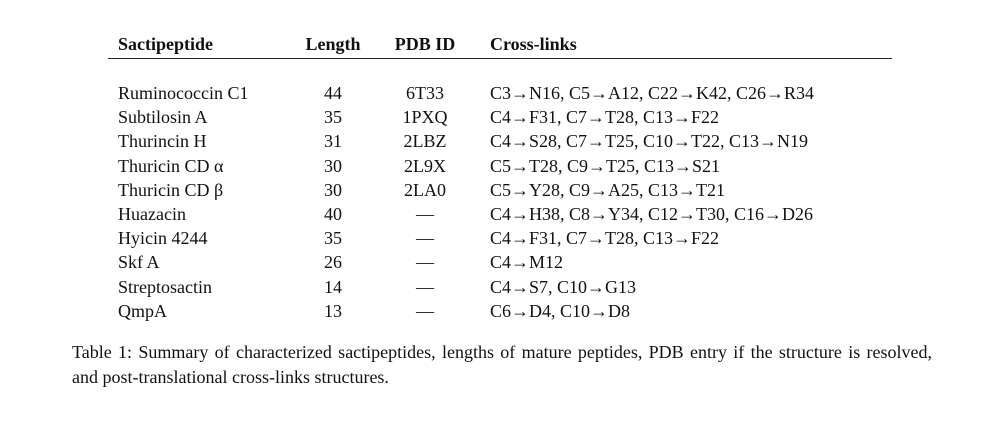 The height and width of the screenshot is (424, 1000). I want to click on table-cell: C4→S28, C7→T25, C10→T22, C13→N19, so click(649, 141).